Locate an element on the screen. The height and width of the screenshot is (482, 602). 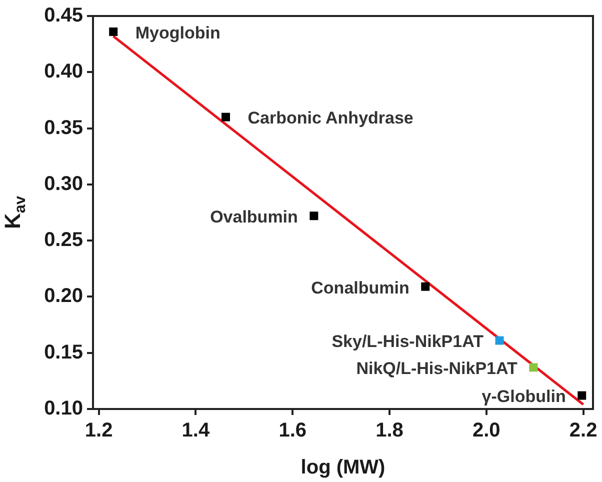
annotation: NikQ/L-His-NikP1AT is located at coordinates (437, 368).